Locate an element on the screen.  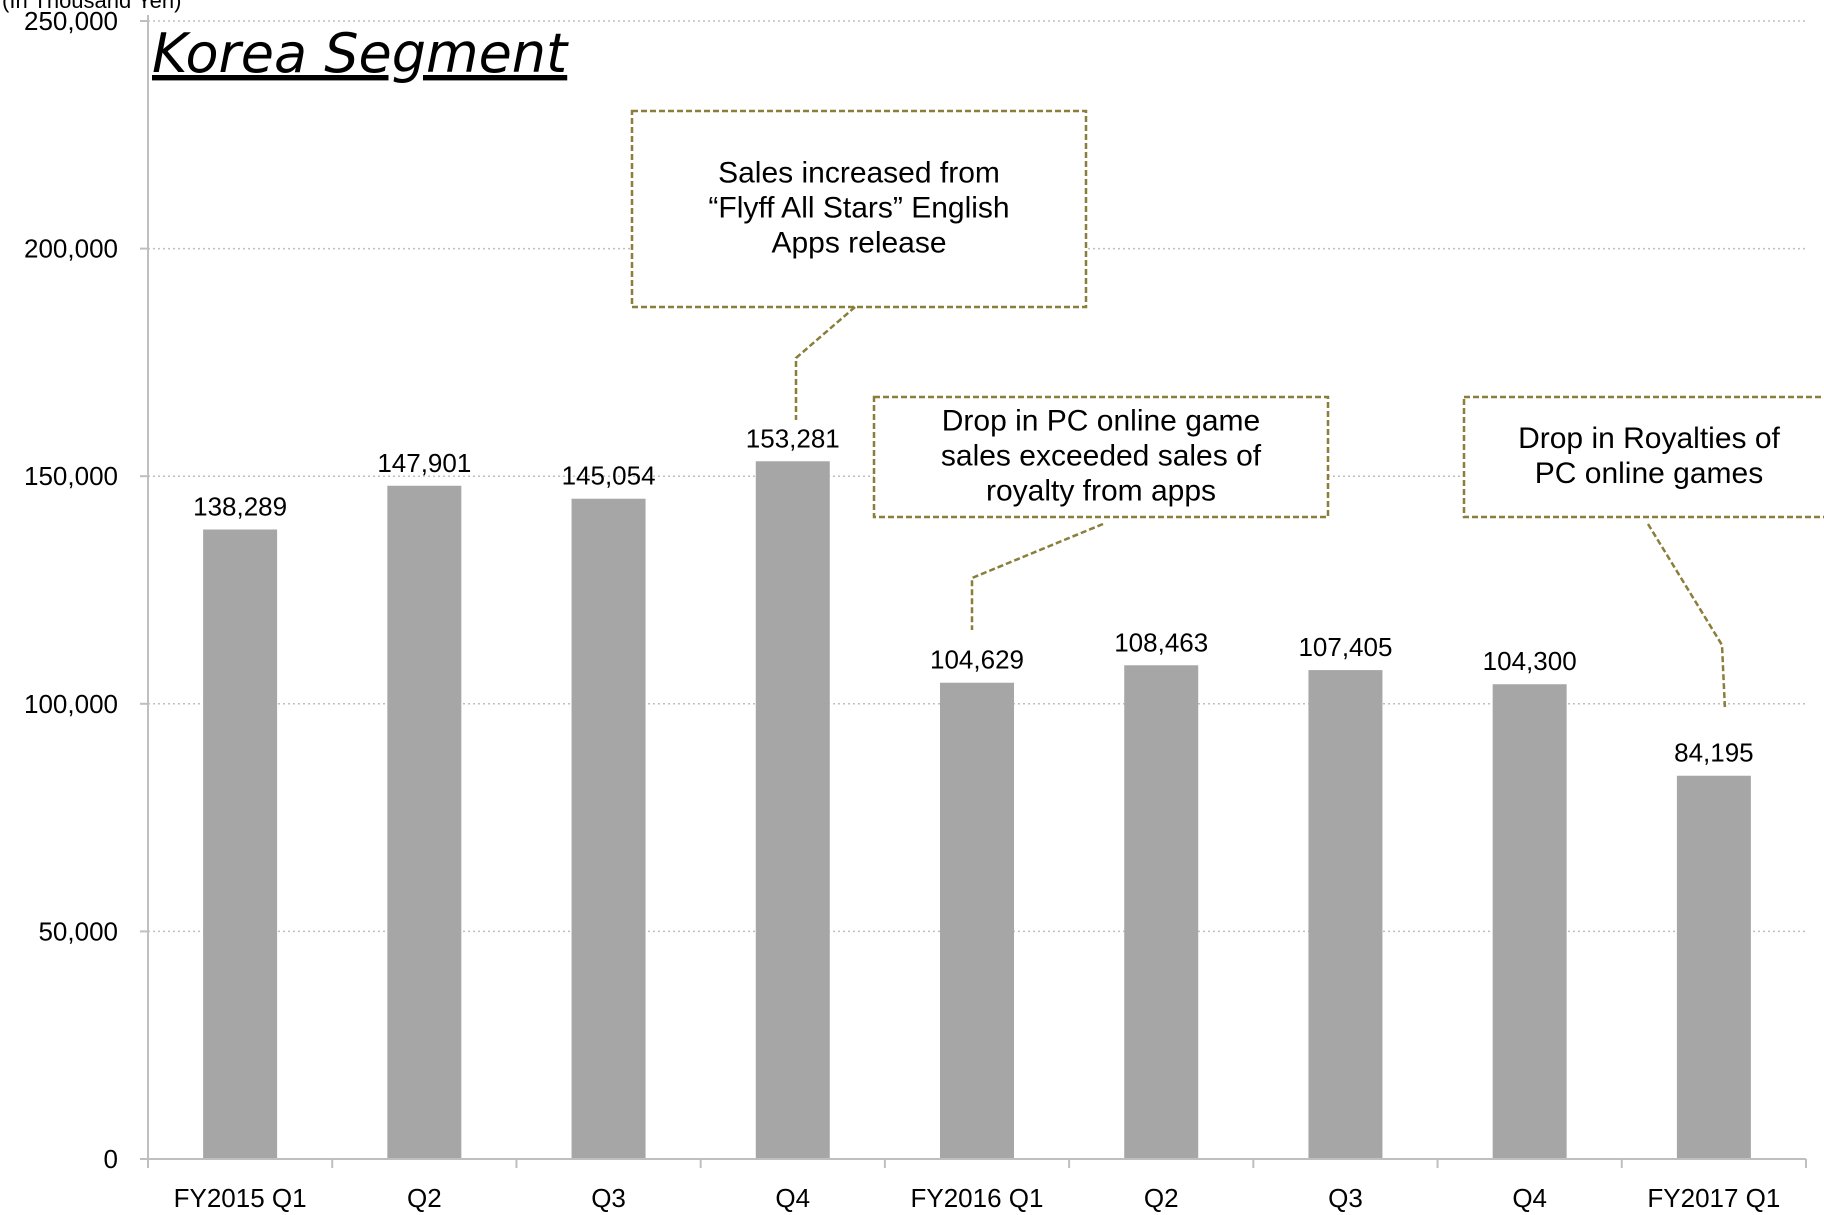
x-tick-label: FY2017 Q1 is located at coordinates (1713, 1198).